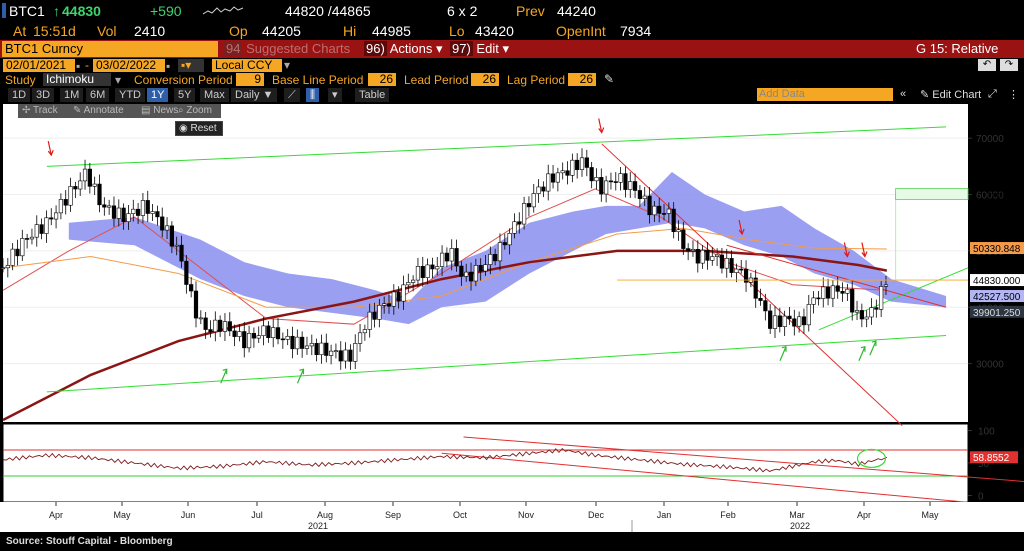 This screenshot has width=1024, height=551. What do you see at coordinates (130, 95) in the screenshot?
I see `range-ytd: YTD` at bounding box center [130, 95].